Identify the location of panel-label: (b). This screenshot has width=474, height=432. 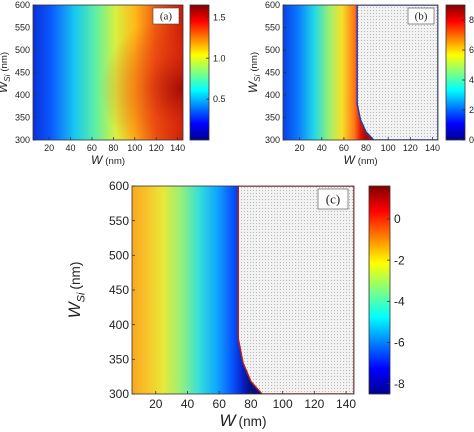
(421, 17).